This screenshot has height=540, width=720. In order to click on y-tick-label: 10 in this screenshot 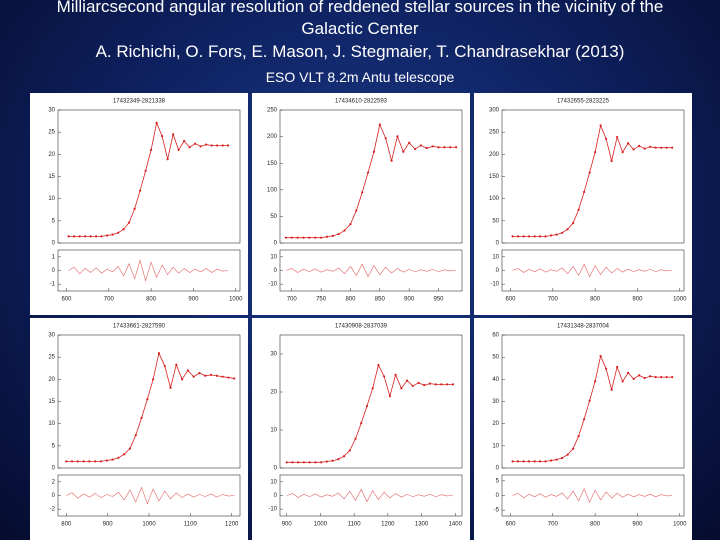, I will do `click(51, 424)`.